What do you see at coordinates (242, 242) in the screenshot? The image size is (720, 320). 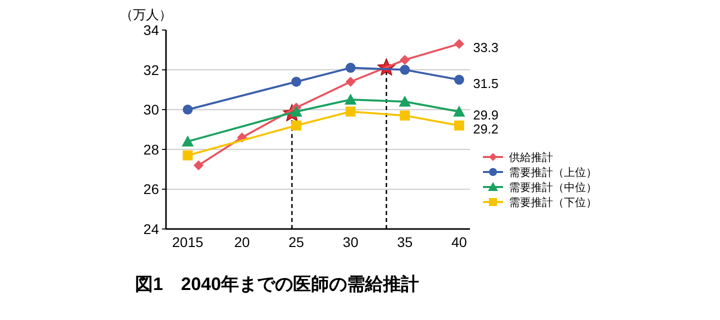 I see `x-tick-label: 20` at bounding box center [242, 242].